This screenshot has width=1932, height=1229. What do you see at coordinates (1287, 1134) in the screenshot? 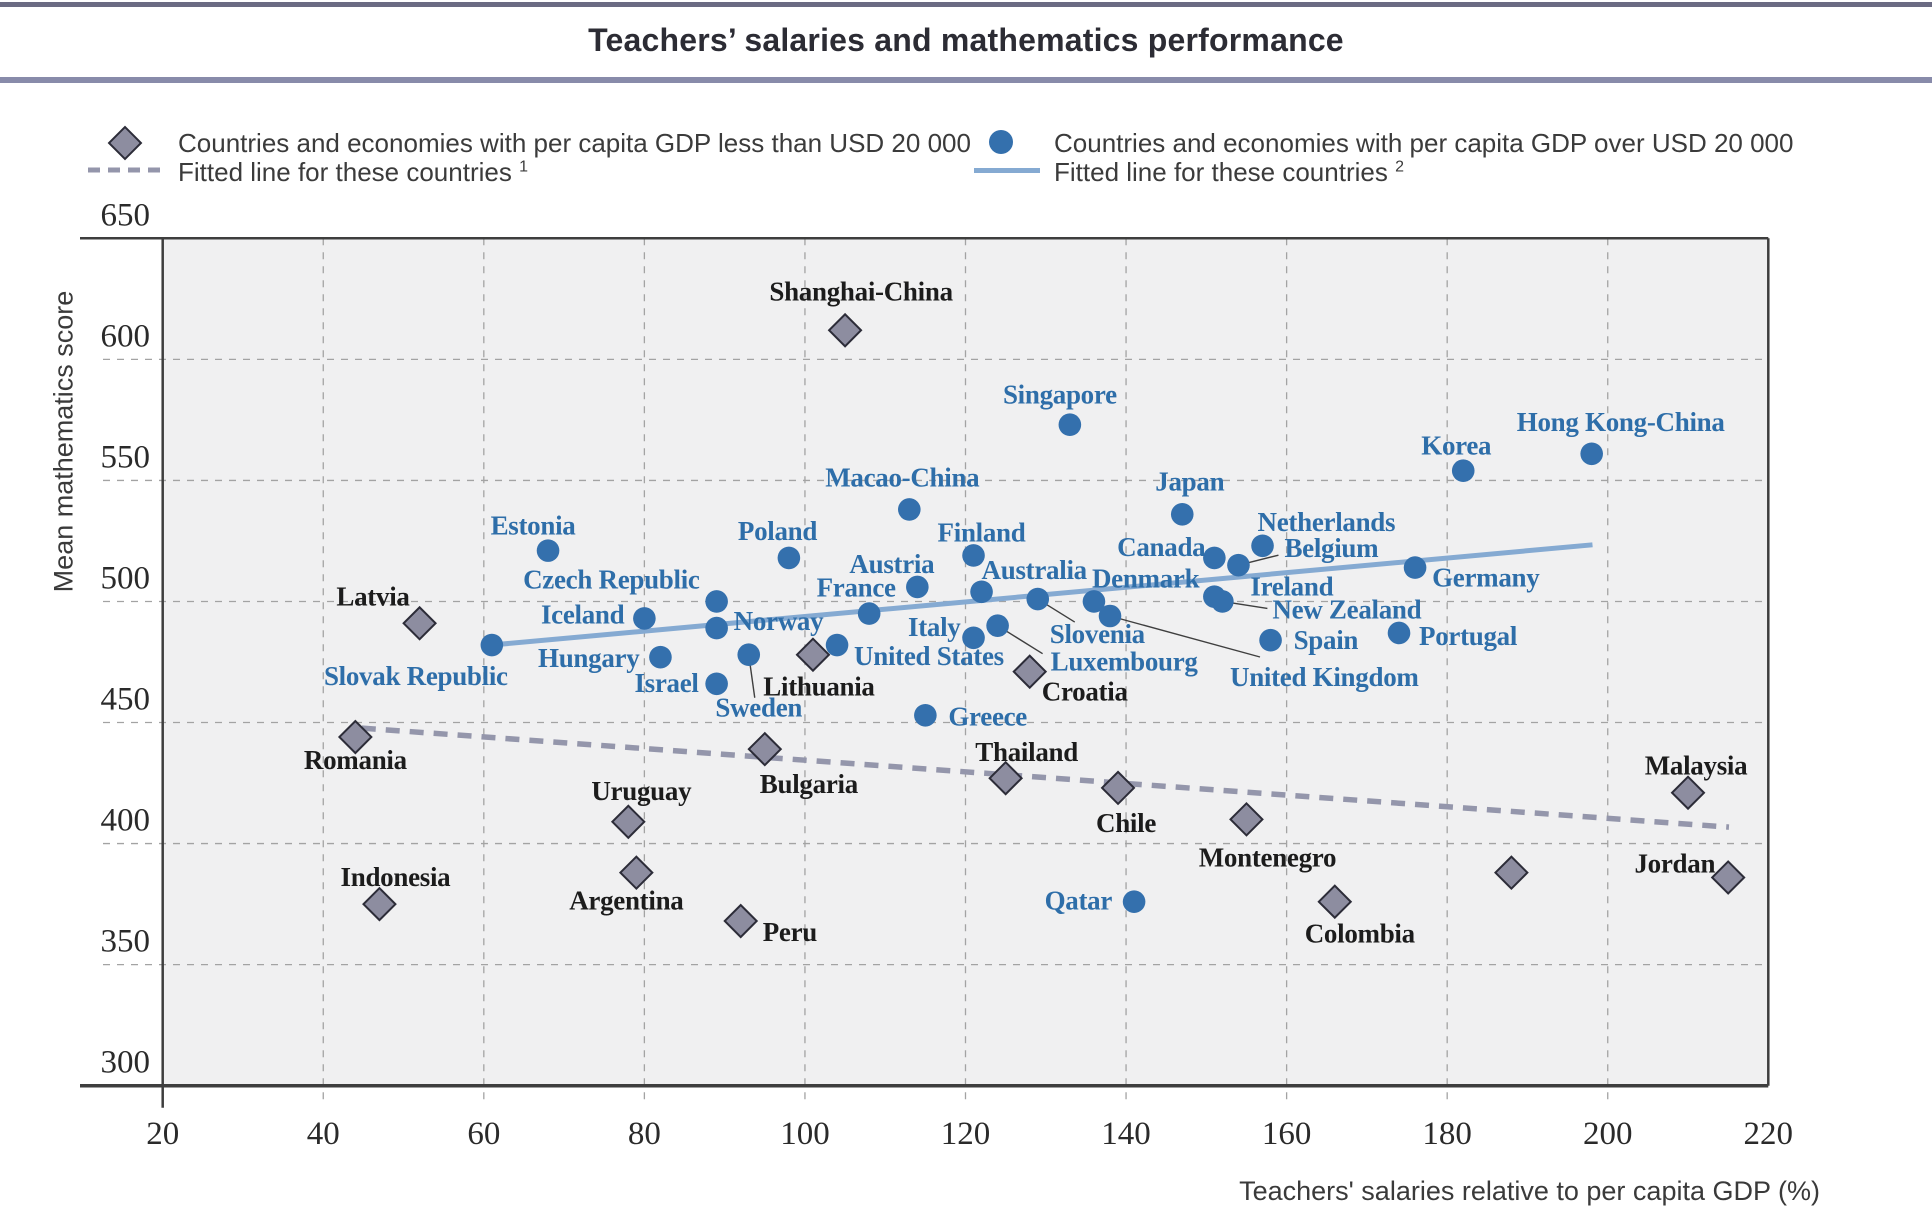
I see `x-tick-label: 160` at bounding box center [1287, 1134].